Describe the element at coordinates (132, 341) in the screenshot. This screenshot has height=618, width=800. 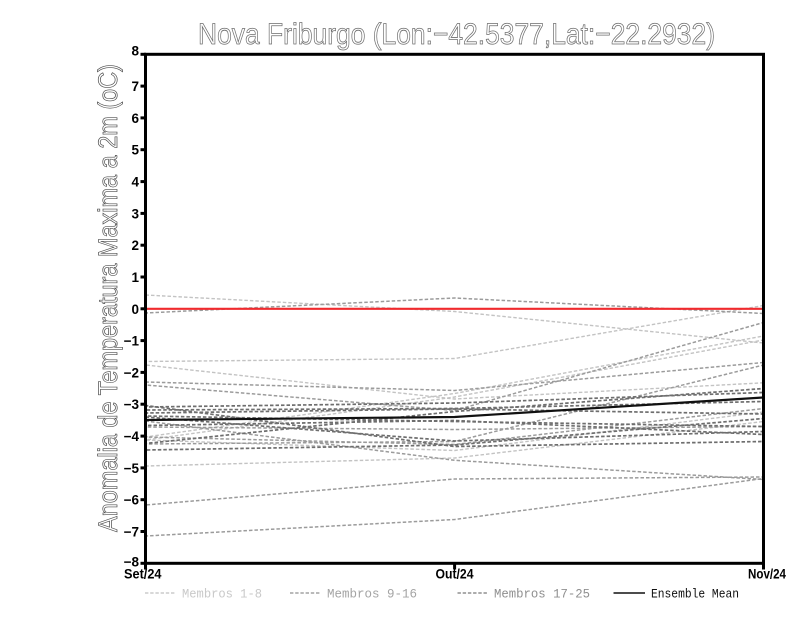
I see `svg-text: −1` at that location.